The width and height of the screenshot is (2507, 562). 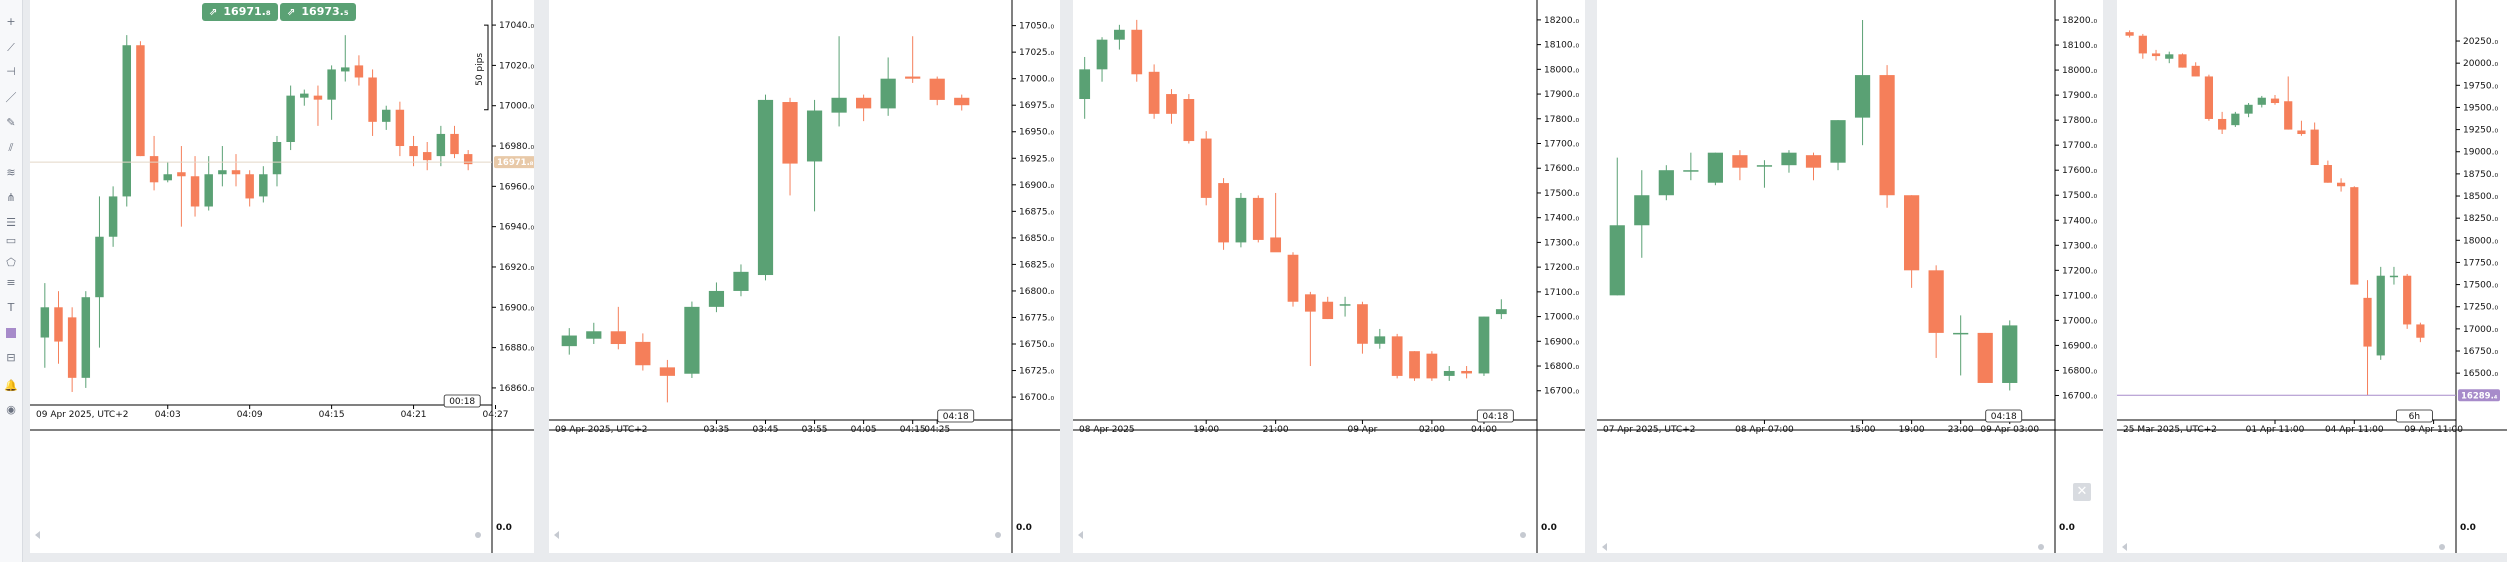 I want to click on rectangle-icon: ▭, so click(x=11, y=240).